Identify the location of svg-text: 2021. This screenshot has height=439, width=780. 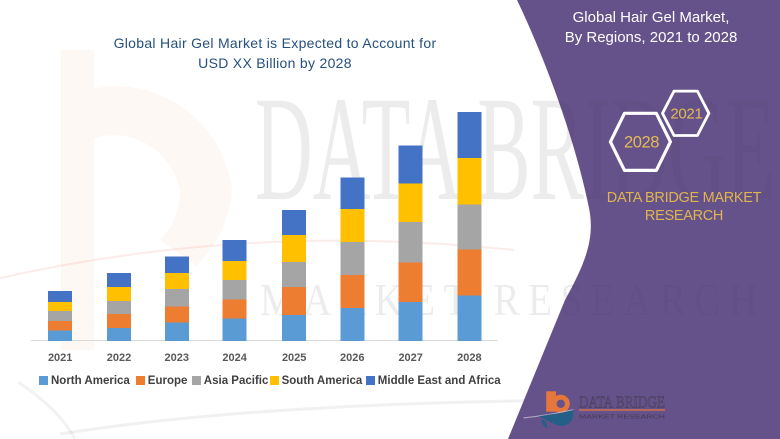
(686, 114).